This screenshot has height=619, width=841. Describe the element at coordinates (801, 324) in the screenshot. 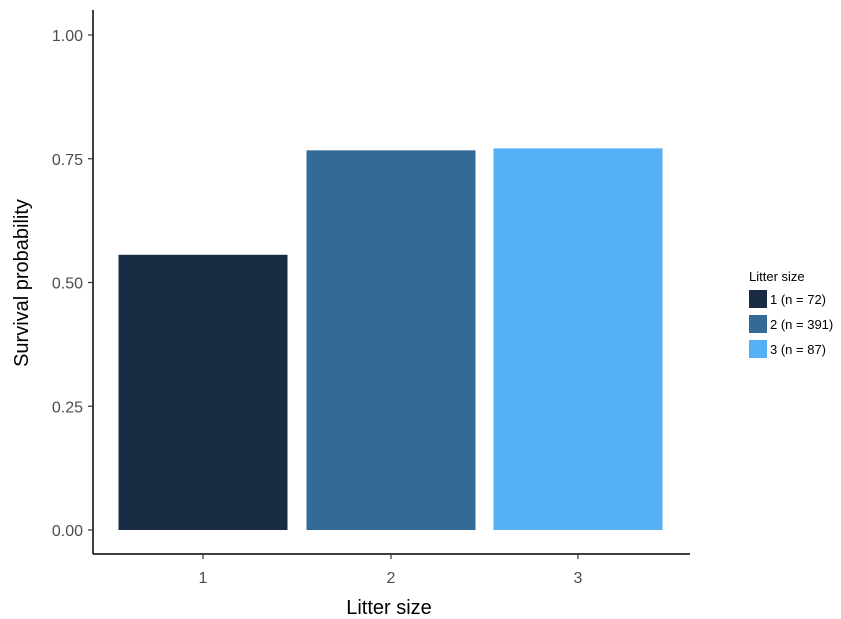

I see `legend-label-2: 2 (n = 391)` at that location.